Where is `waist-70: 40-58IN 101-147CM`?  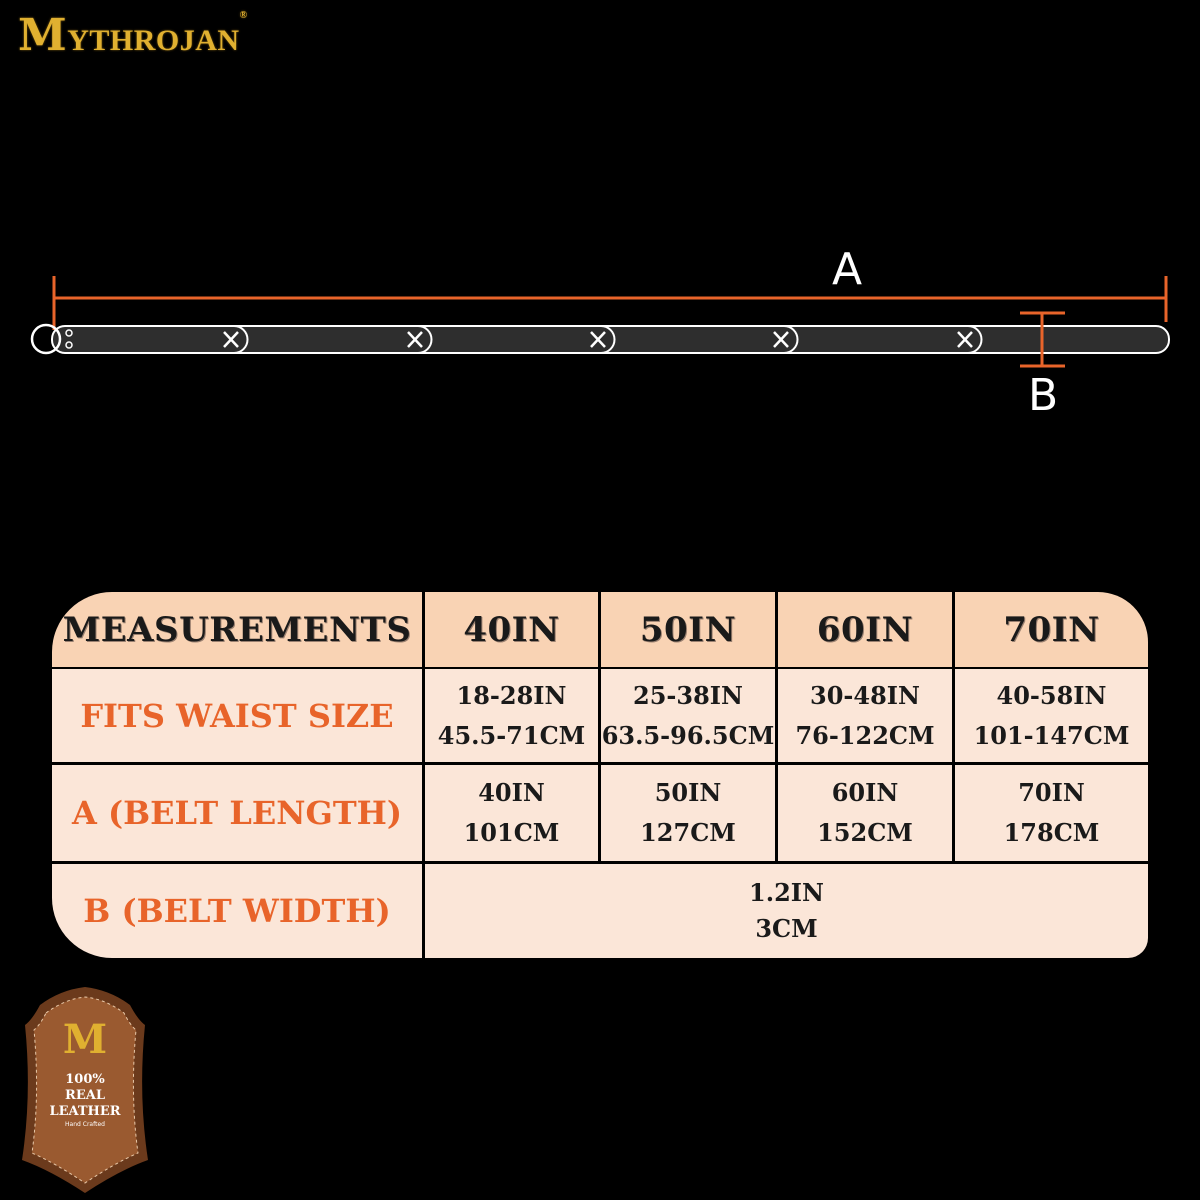 waist-70: 40-58IN 101-147CM is located at coordinates (1051, 715).